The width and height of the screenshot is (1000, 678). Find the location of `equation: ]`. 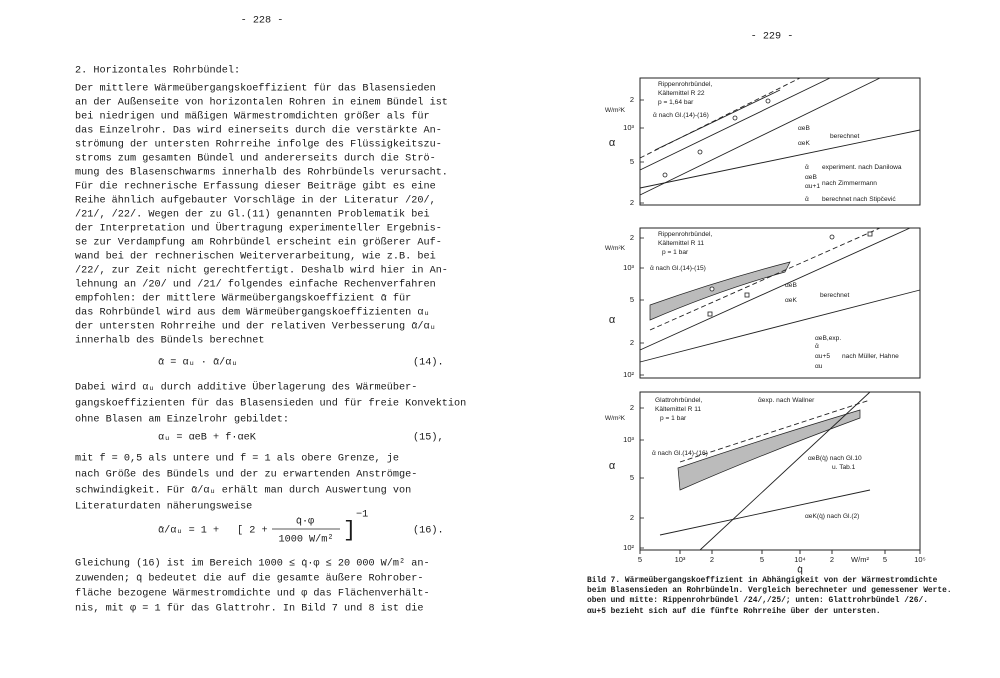

equation: ] is located at coordinates (349, 530).